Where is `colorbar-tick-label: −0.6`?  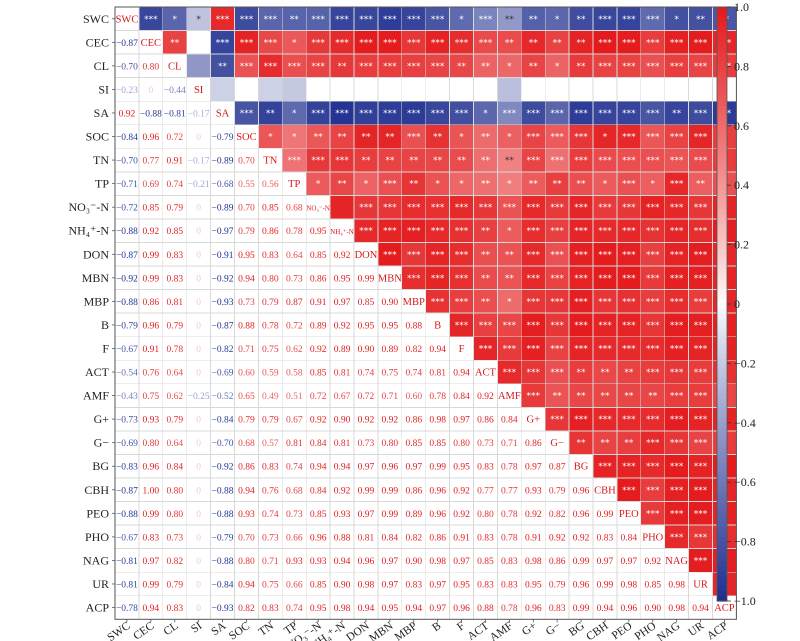
colorbar-tick-label: −0.6 is located at coordinates (745, 482).